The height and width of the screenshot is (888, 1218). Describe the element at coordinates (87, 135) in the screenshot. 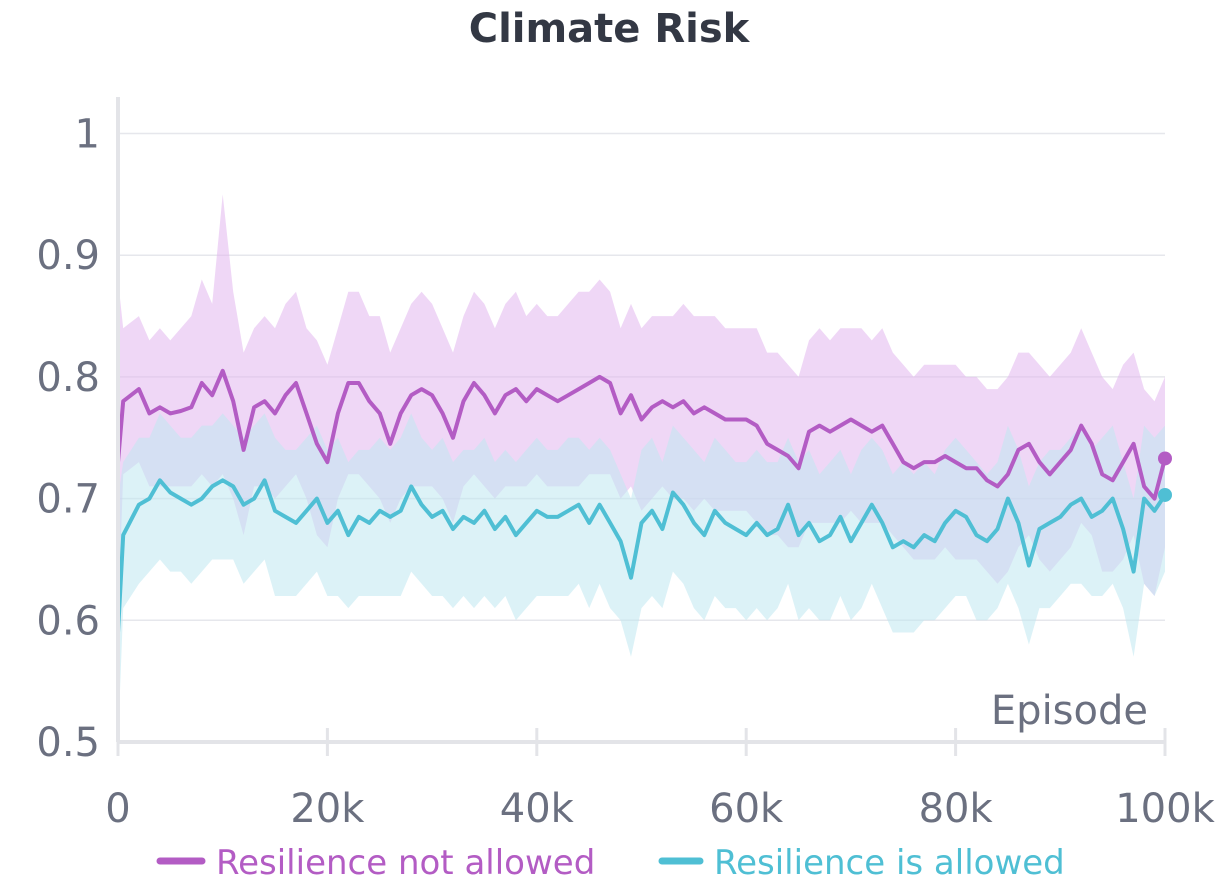

I see `y-tick-label: 1` at that location.